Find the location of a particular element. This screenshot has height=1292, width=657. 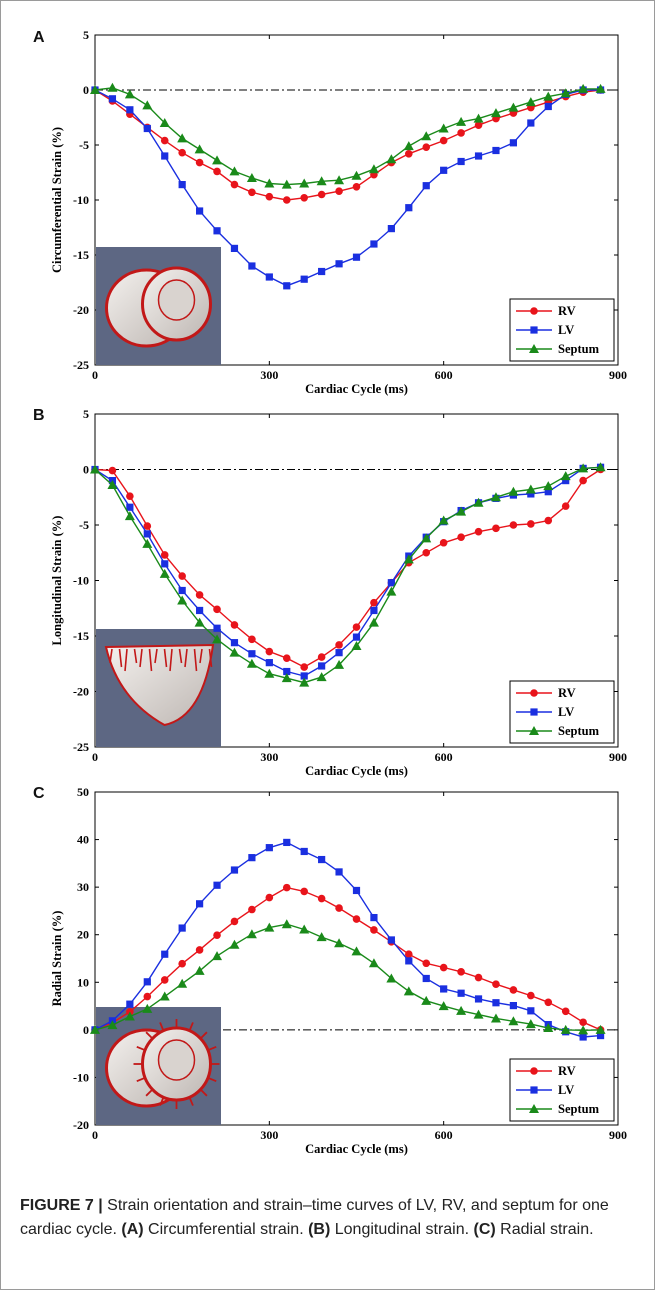

legend: RV LV Septum is located at coordinates (562, 712).